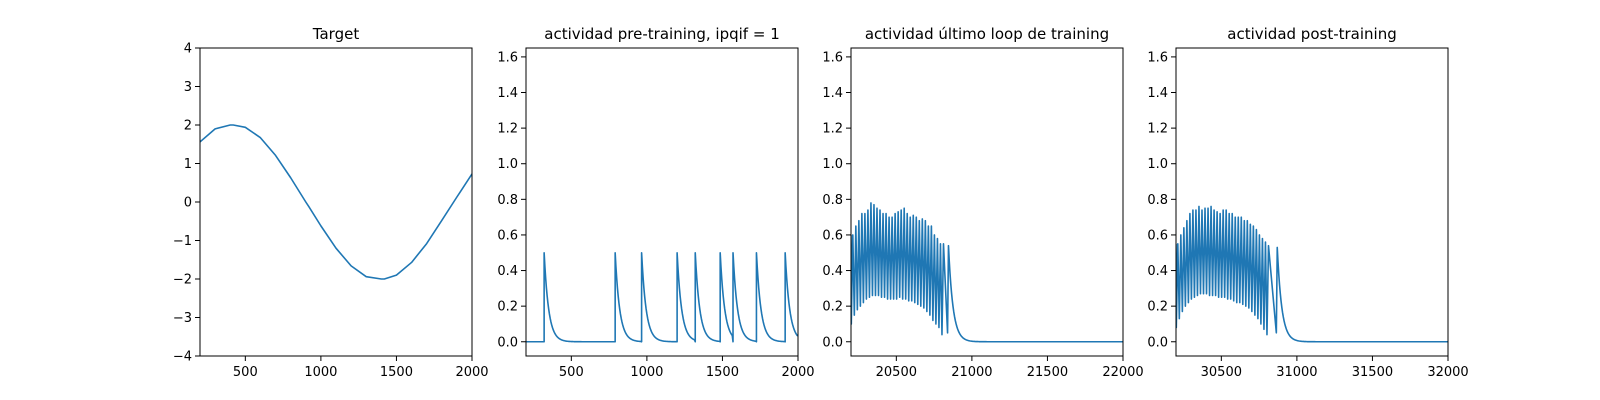 The image size is (1600, 400). What do you see at coordinates (182, 357) in the screenshot?
I see `y-tick-label: −4` at bounding box center [182, 357].